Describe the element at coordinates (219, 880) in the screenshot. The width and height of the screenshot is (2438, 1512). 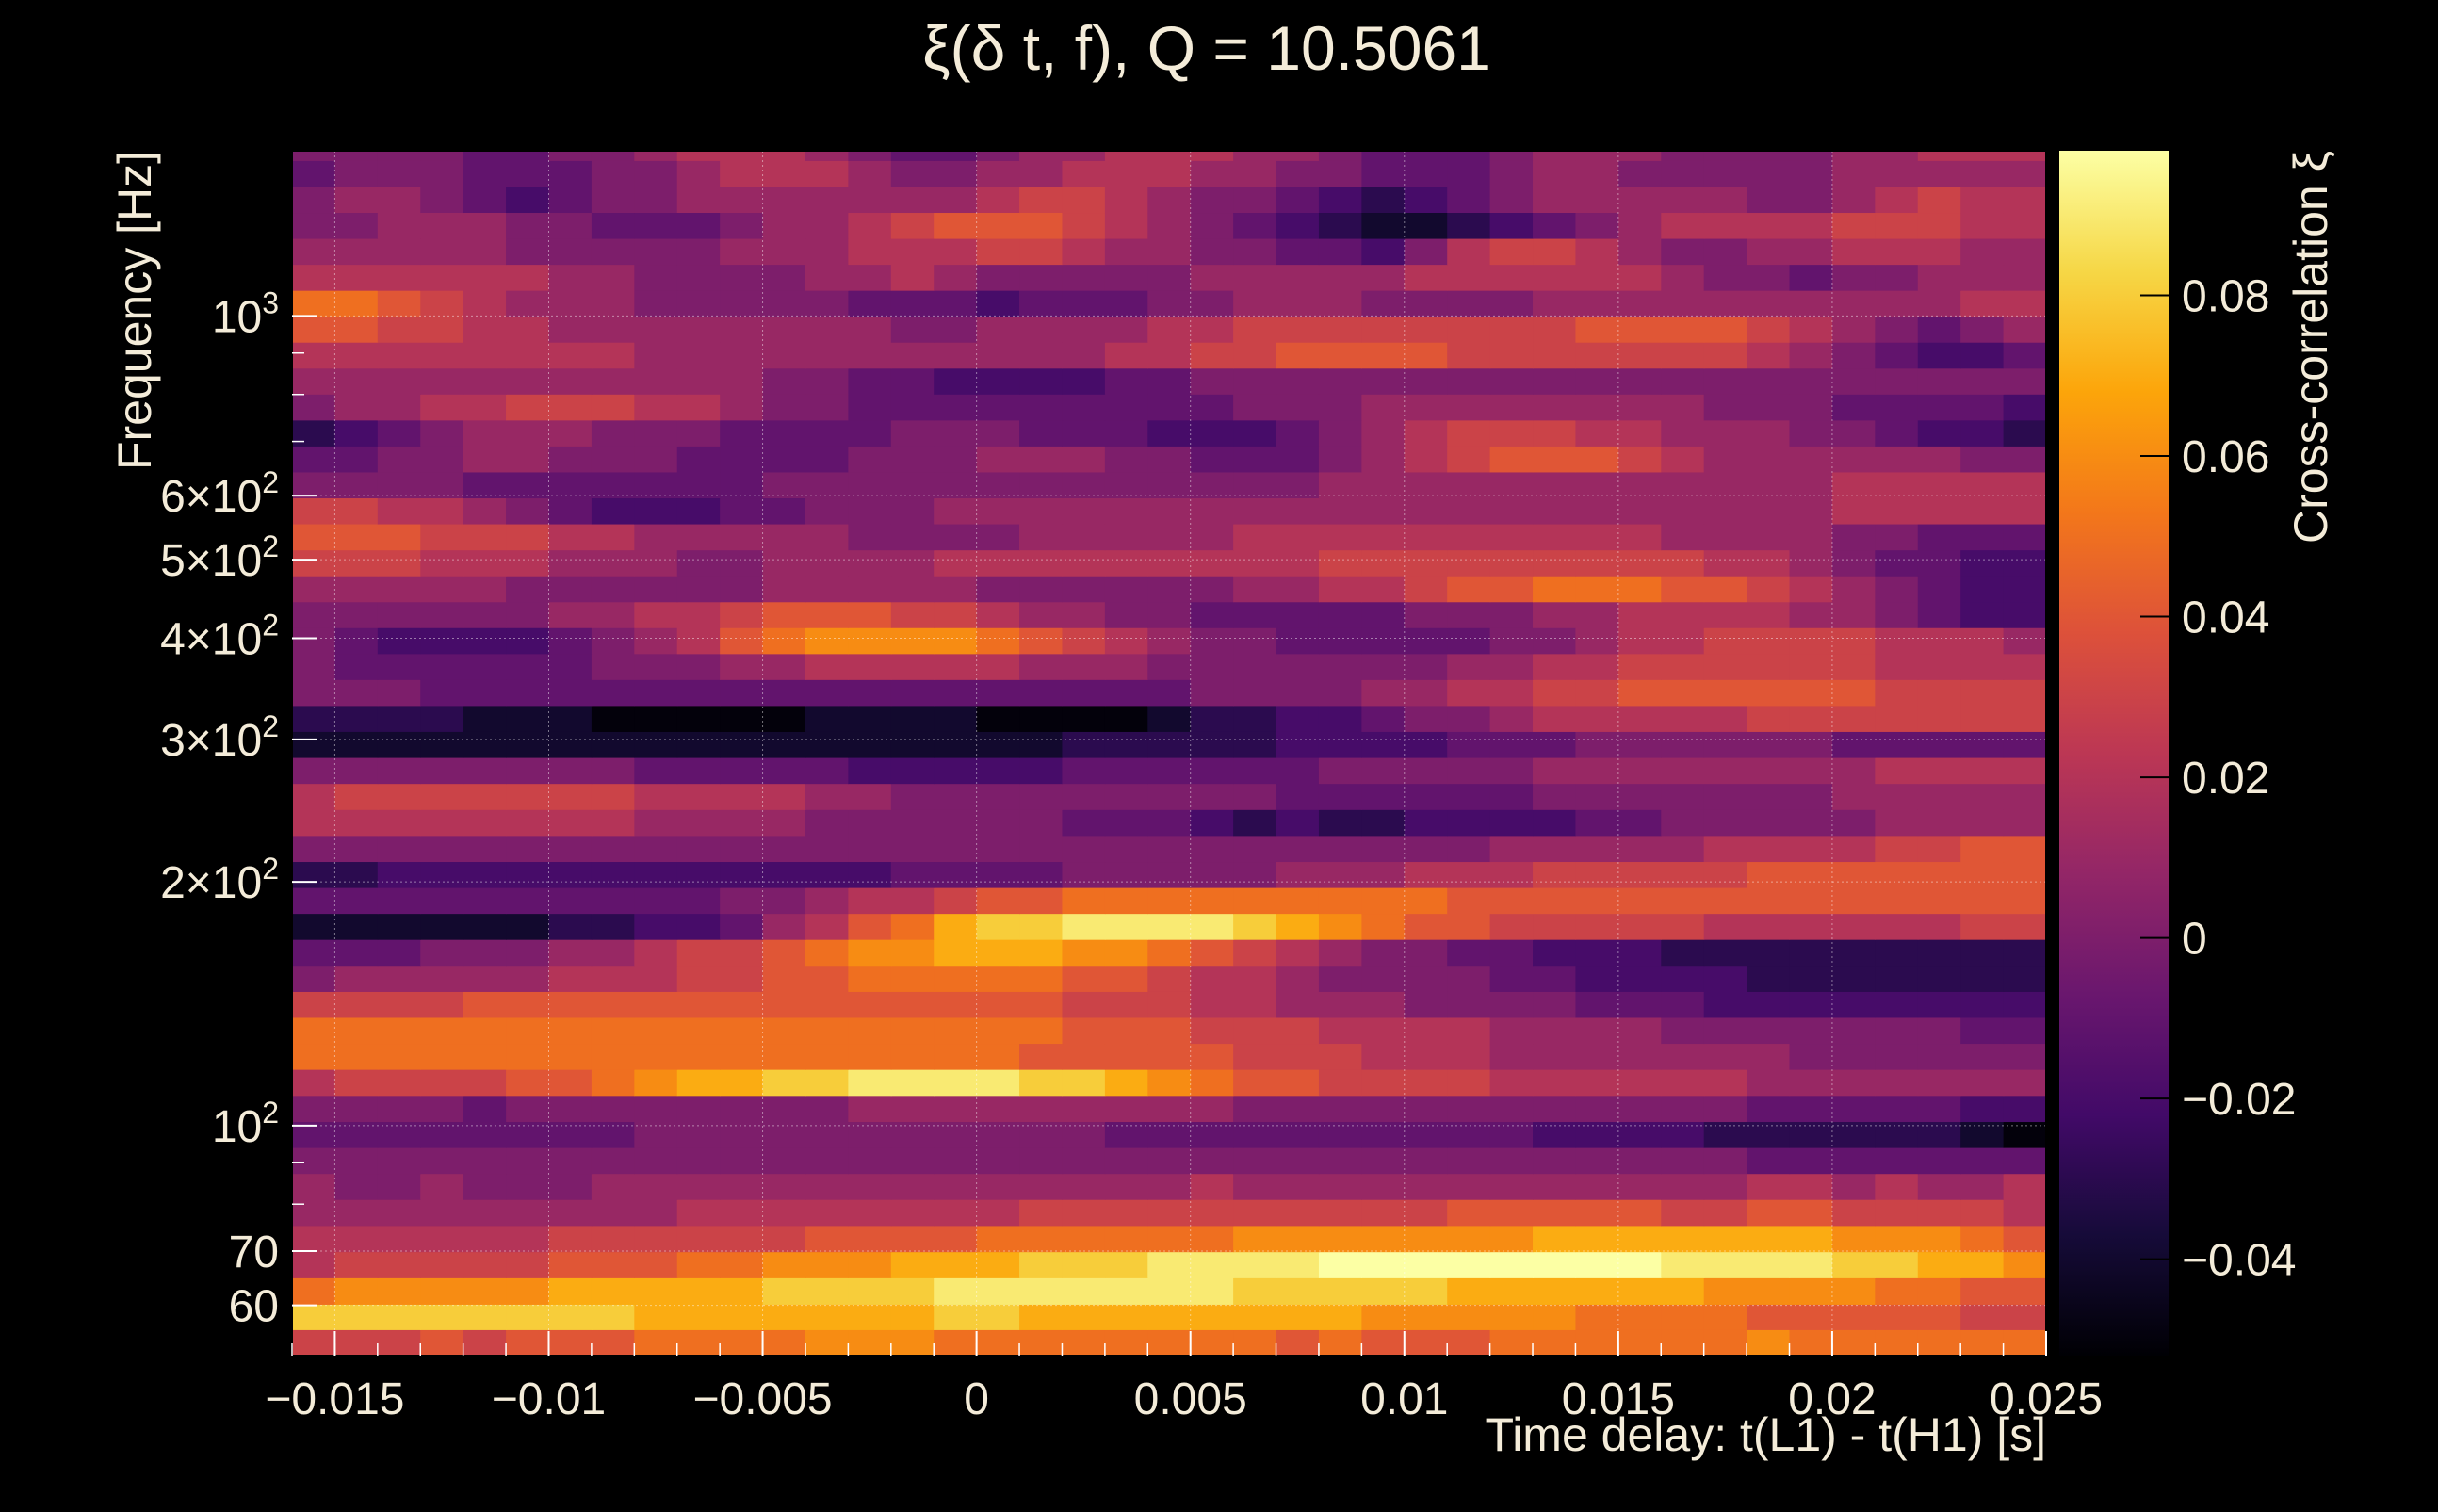
I see `y-tick-label: 2×10²` at that location.